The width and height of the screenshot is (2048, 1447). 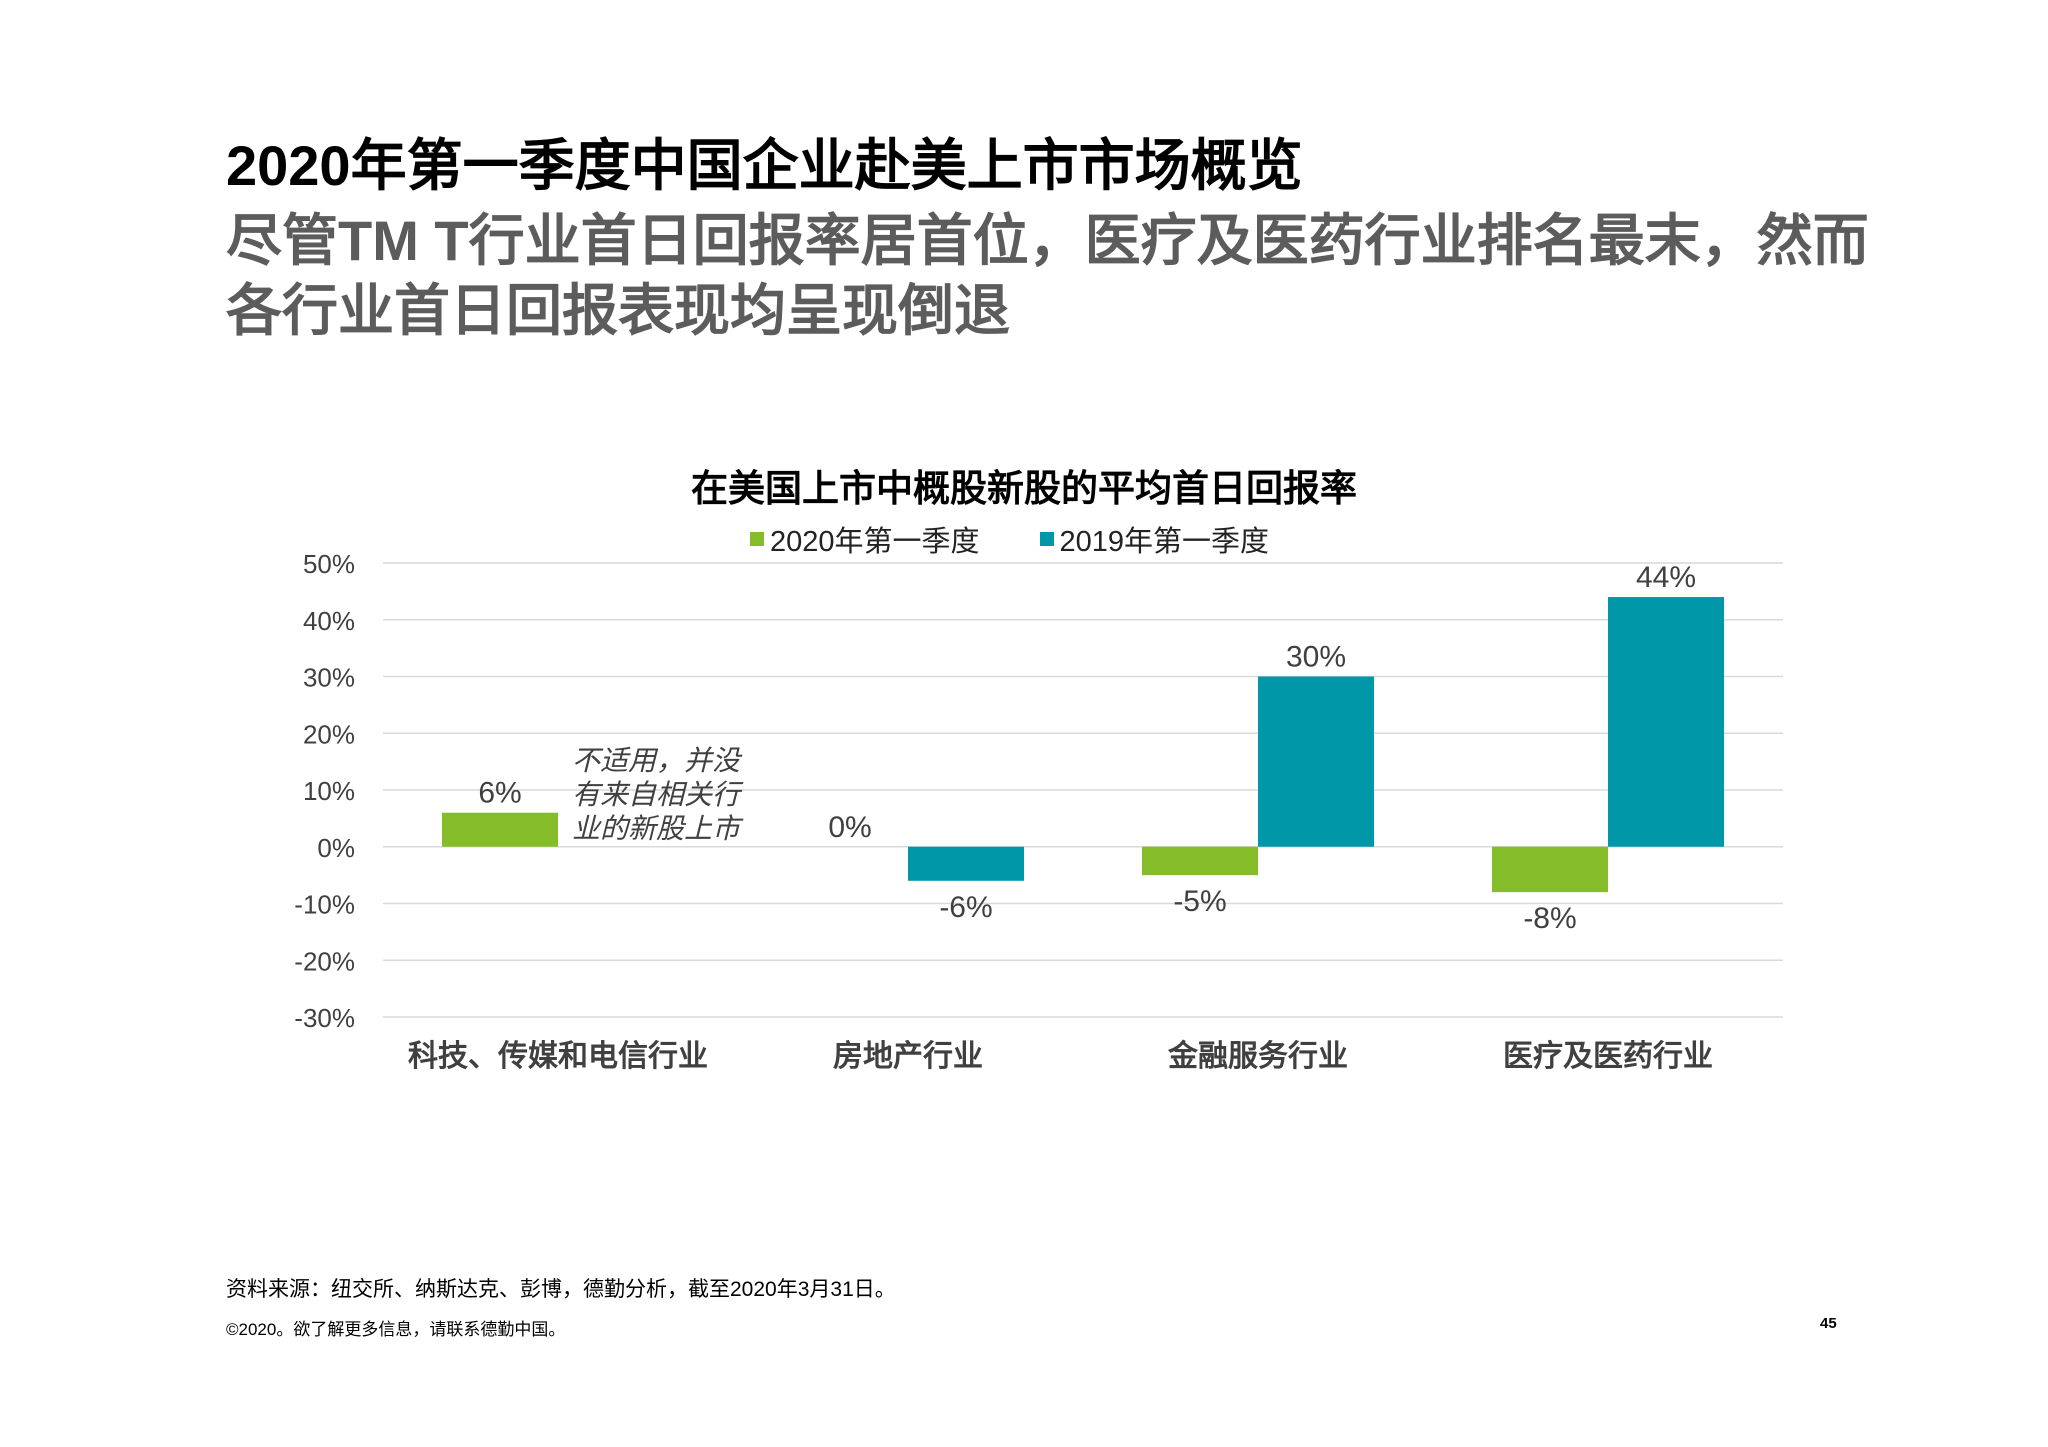 I want to click on annotation-line: 不适用，并没, so click(x=657, y=760).